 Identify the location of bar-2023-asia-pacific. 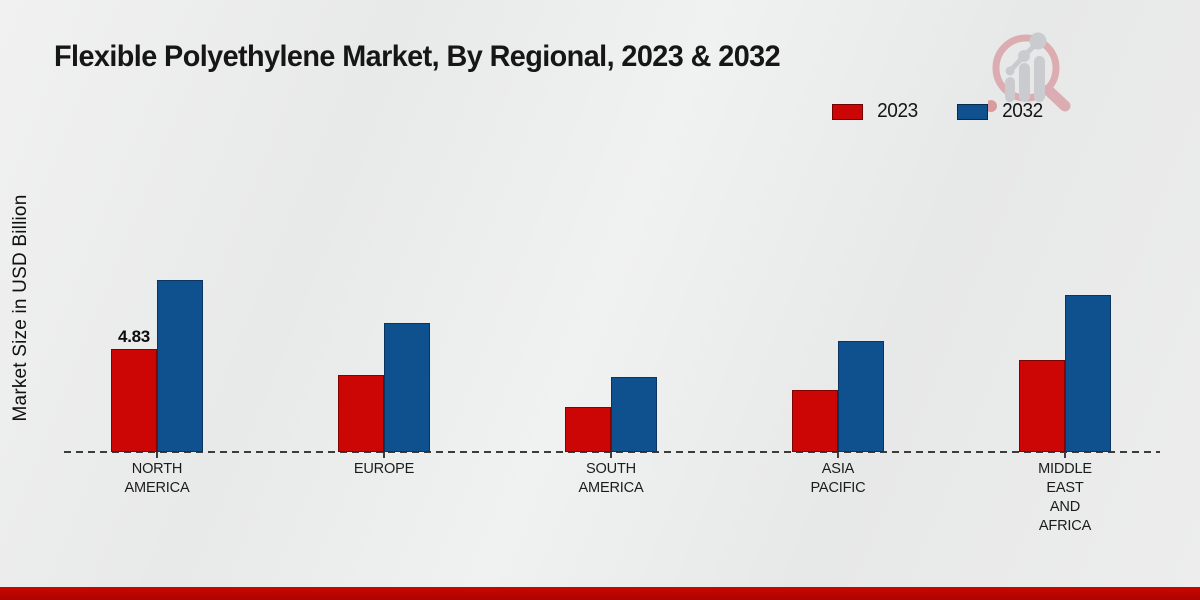
(815, 421).